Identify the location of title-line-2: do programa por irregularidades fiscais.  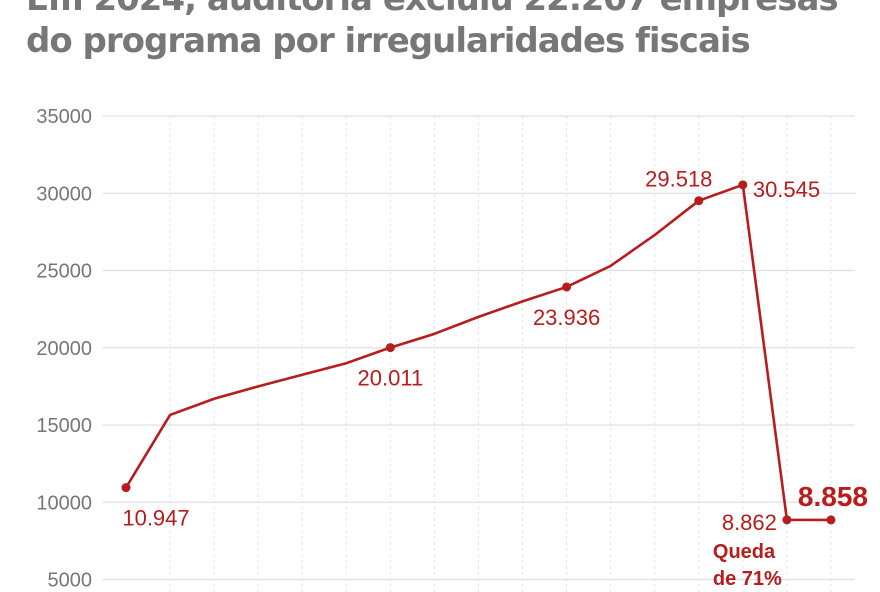
(388, 41).